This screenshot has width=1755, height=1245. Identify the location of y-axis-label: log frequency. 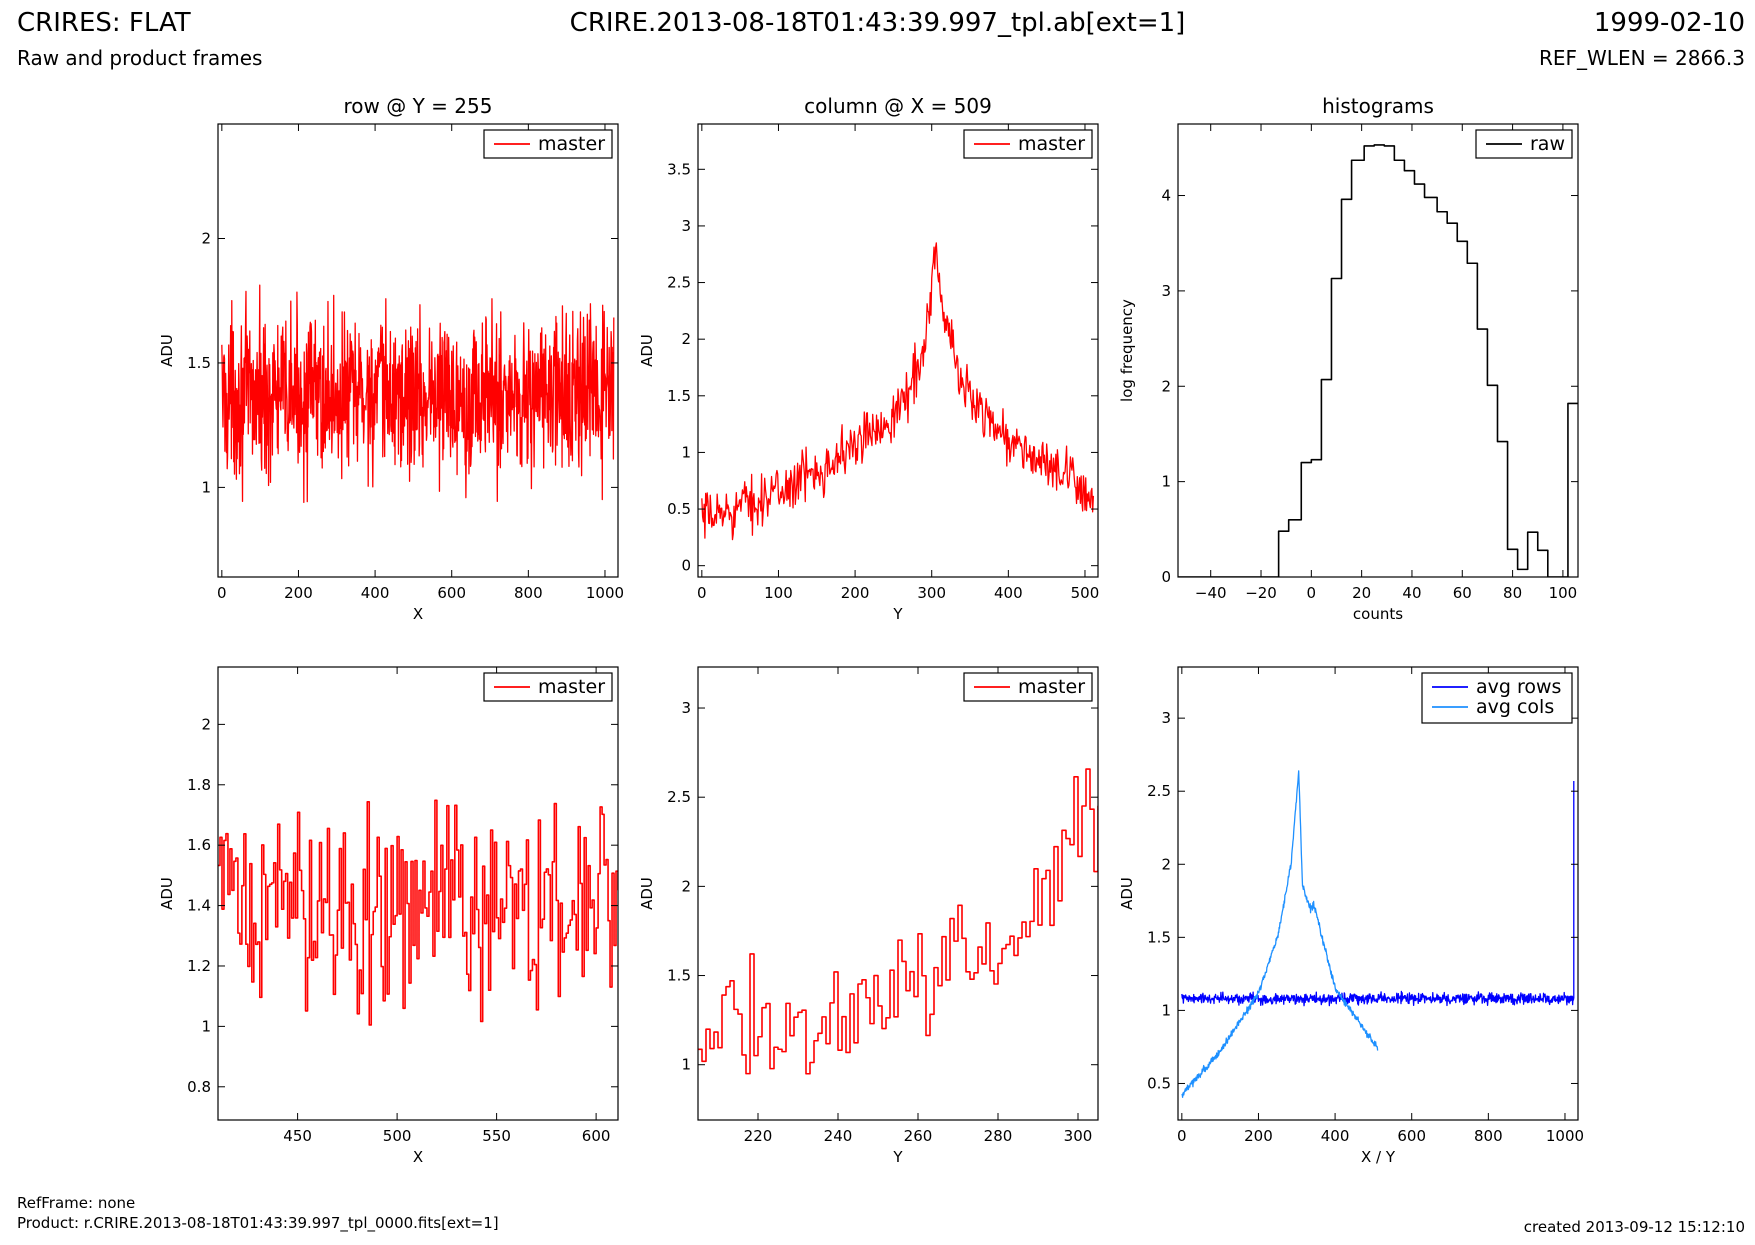
(1127, 350).